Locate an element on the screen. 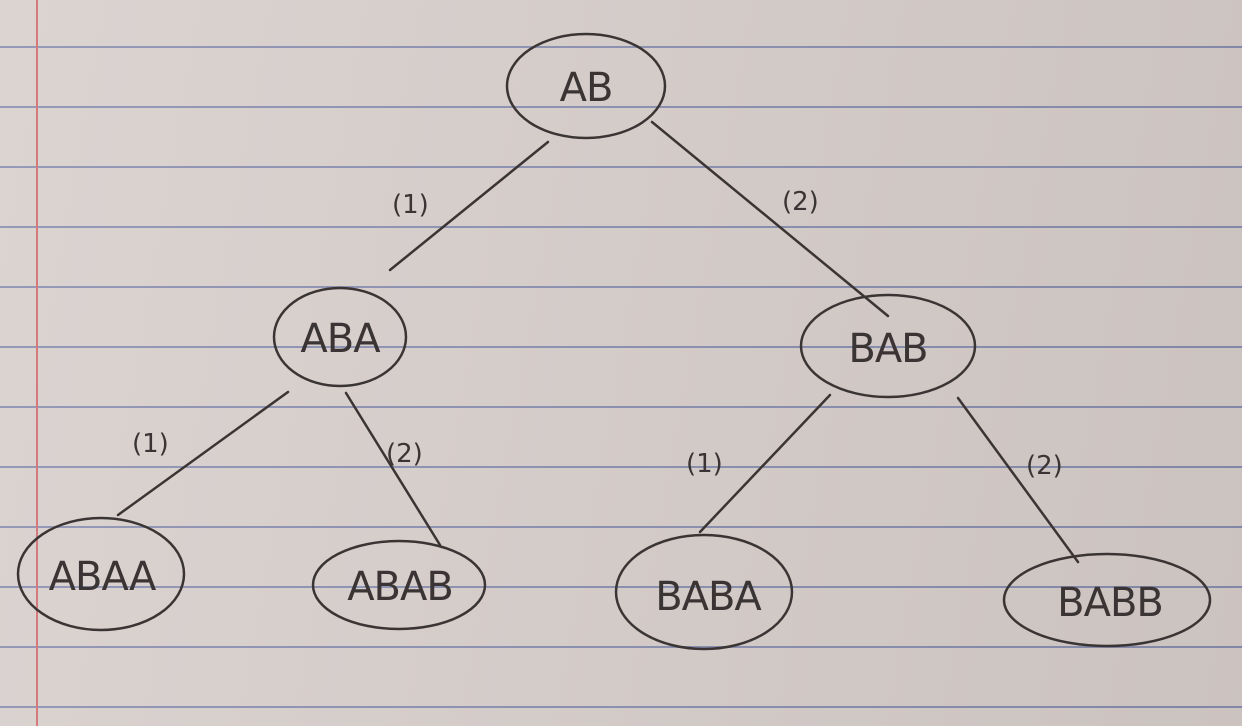 Image resolution: width=1242 pixels, height=726 pixels. node-bab-label: BAB is located at coordinates (887, 349).